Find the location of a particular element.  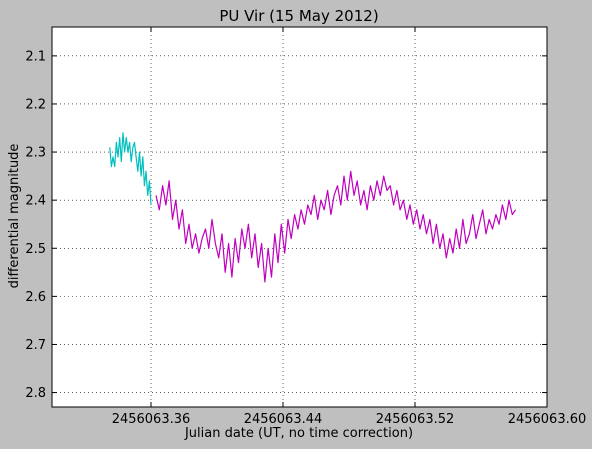

x-tick-label: 2456063.36 is located at coordinates (151, 419).